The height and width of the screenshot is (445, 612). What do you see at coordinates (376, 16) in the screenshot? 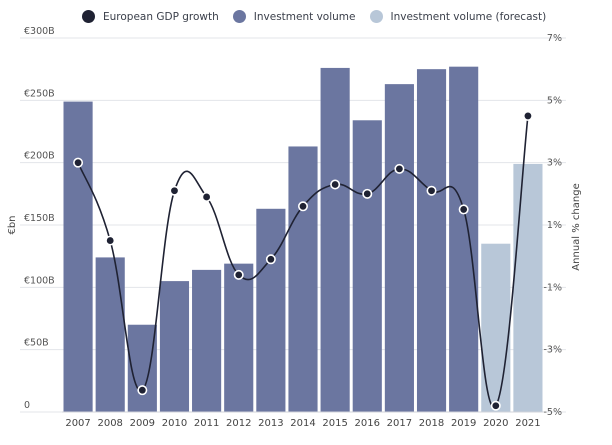
I see `legend-forecast-marker-icon` at bounding box center [376, 16].